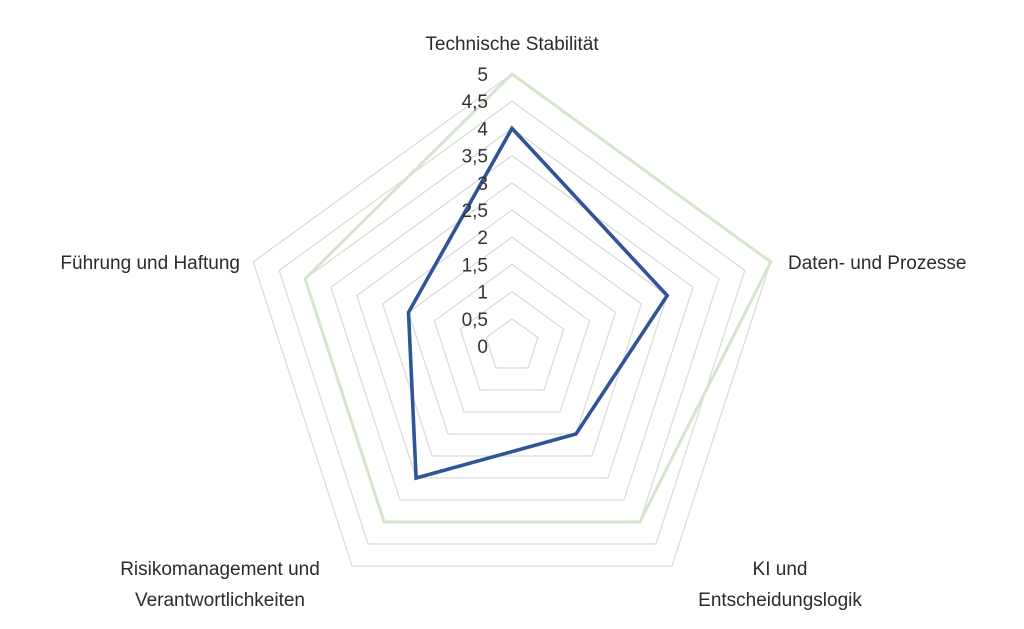 Image resolution: width=1024 pixels, height=629 pixels. I want to click on axis-label: Führung und Haftung, so click(150, 263).